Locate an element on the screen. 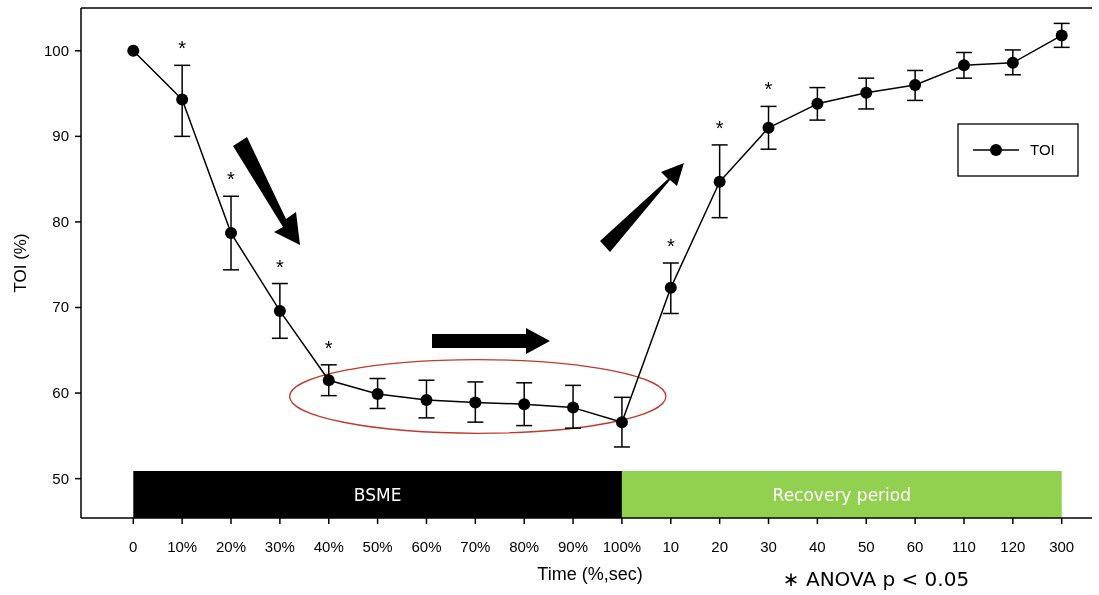  y-tick-label: 100 is located at coordinates (56, 50).